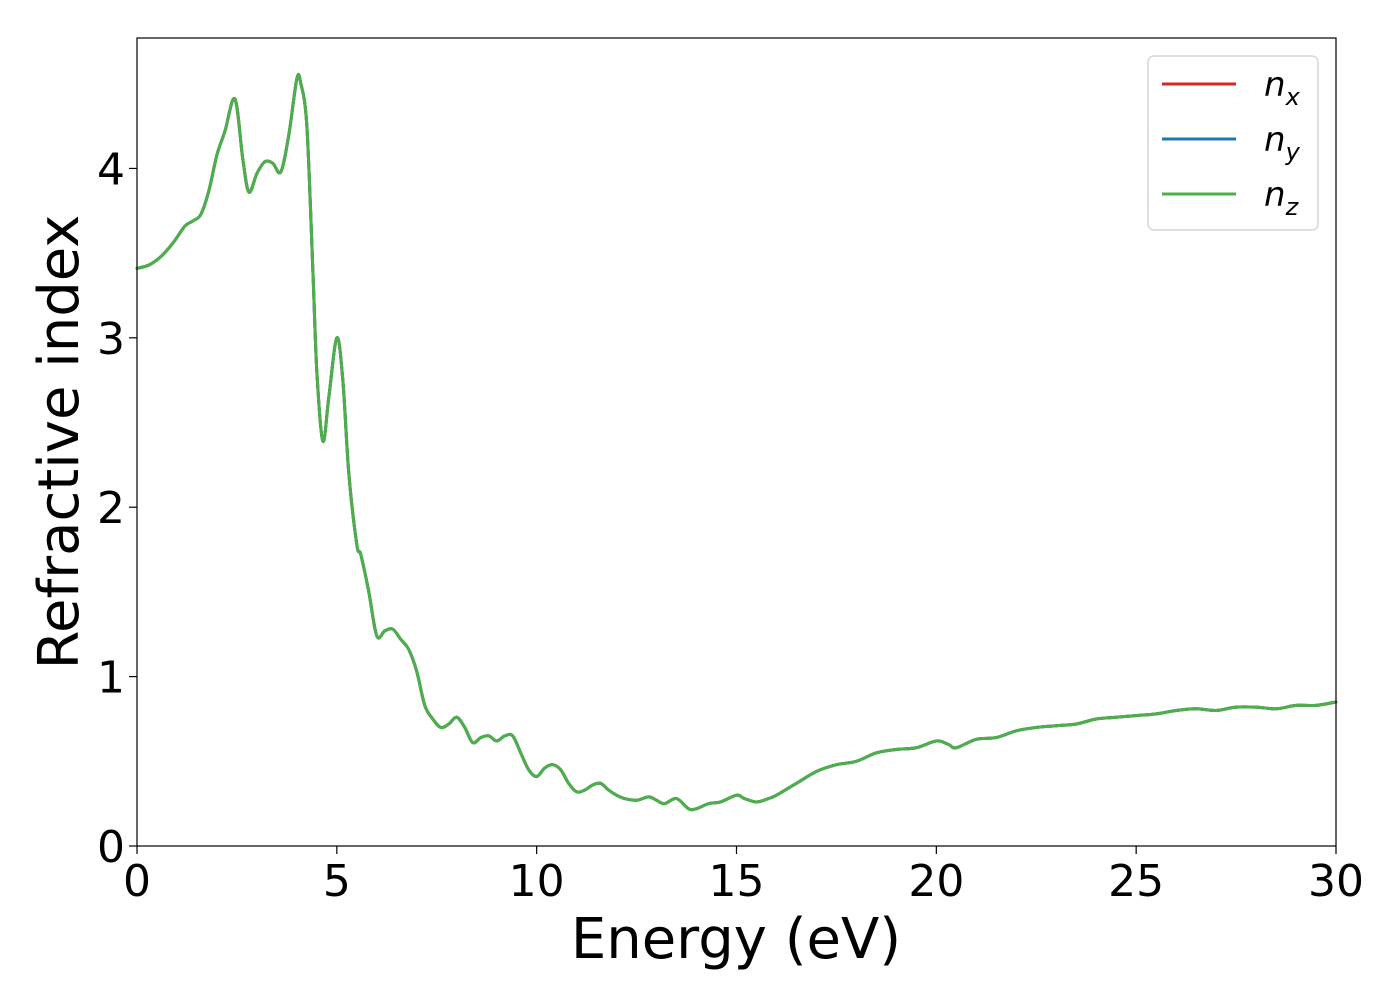  Describe the element at coordinates (137, 881) in the screenshot. I see `x-tick-label: 0` at that location.